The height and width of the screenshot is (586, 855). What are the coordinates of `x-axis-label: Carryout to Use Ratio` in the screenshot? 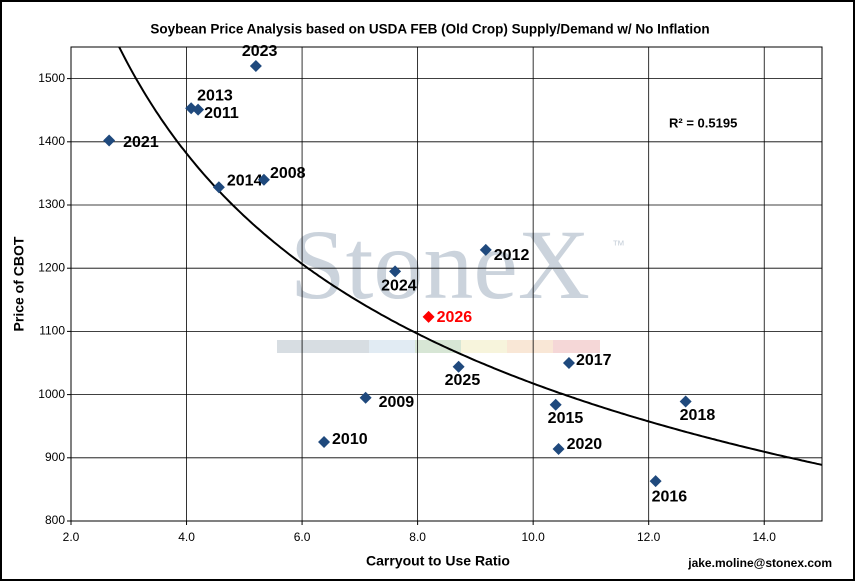 It's located at (438, 561).